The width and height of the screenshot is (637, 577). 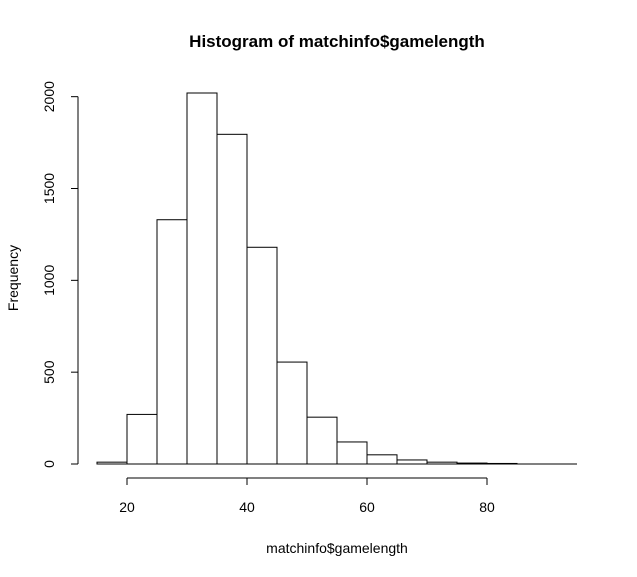 What do you see at coordinates (247, 507) in the screenshot?
I see `x-tick-label: 40` at bounding box center [247, 507].